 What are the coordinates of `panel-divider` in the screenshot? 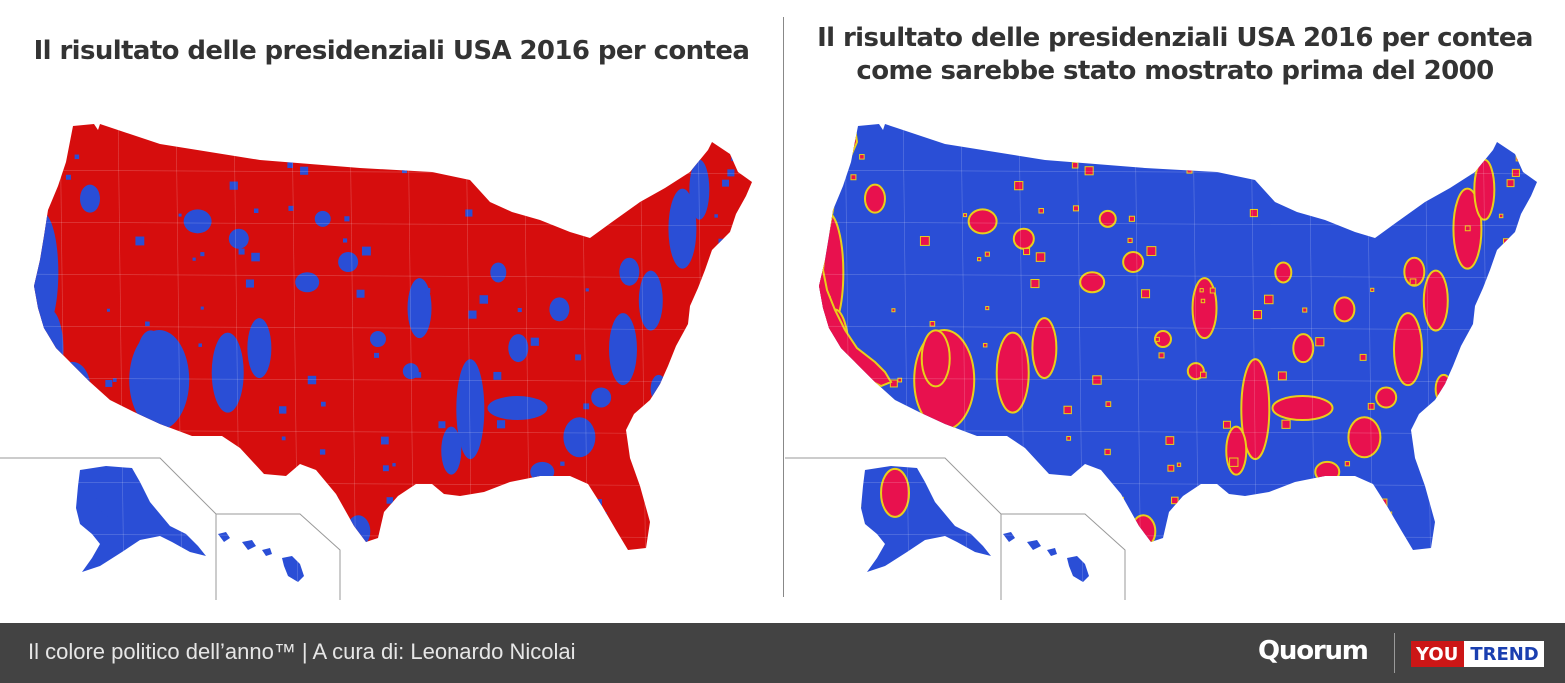 It's located at (783, 307).